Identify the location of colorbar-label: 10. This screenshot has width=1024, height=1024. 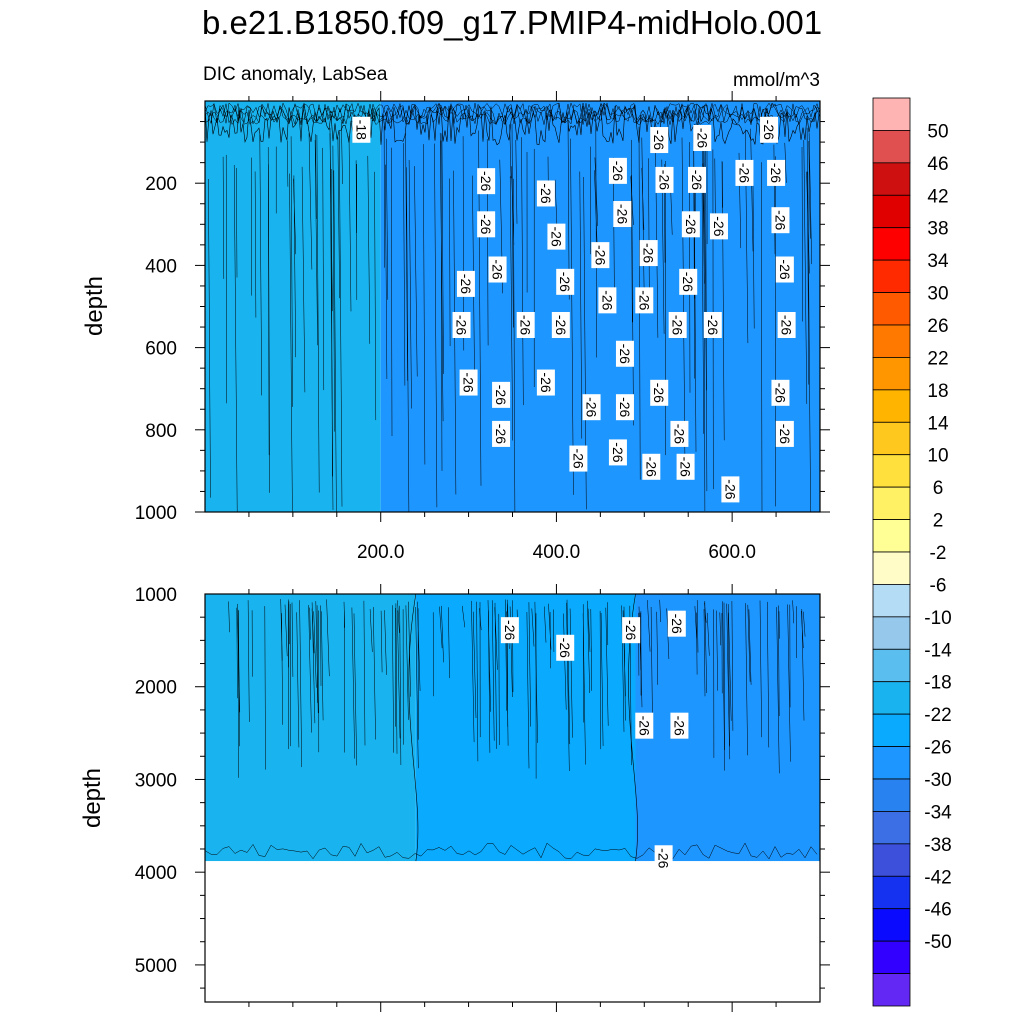
(937, 456).